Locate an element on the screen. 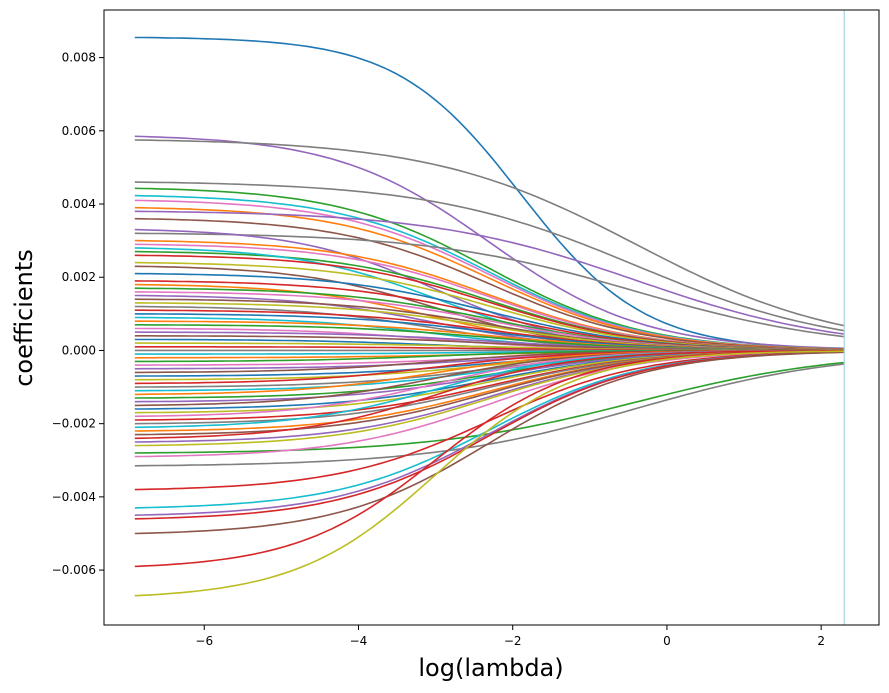 The height and width of the screenshot is (693, 889). y-tick-label: 0.004 is located at coordinates (79, 204).